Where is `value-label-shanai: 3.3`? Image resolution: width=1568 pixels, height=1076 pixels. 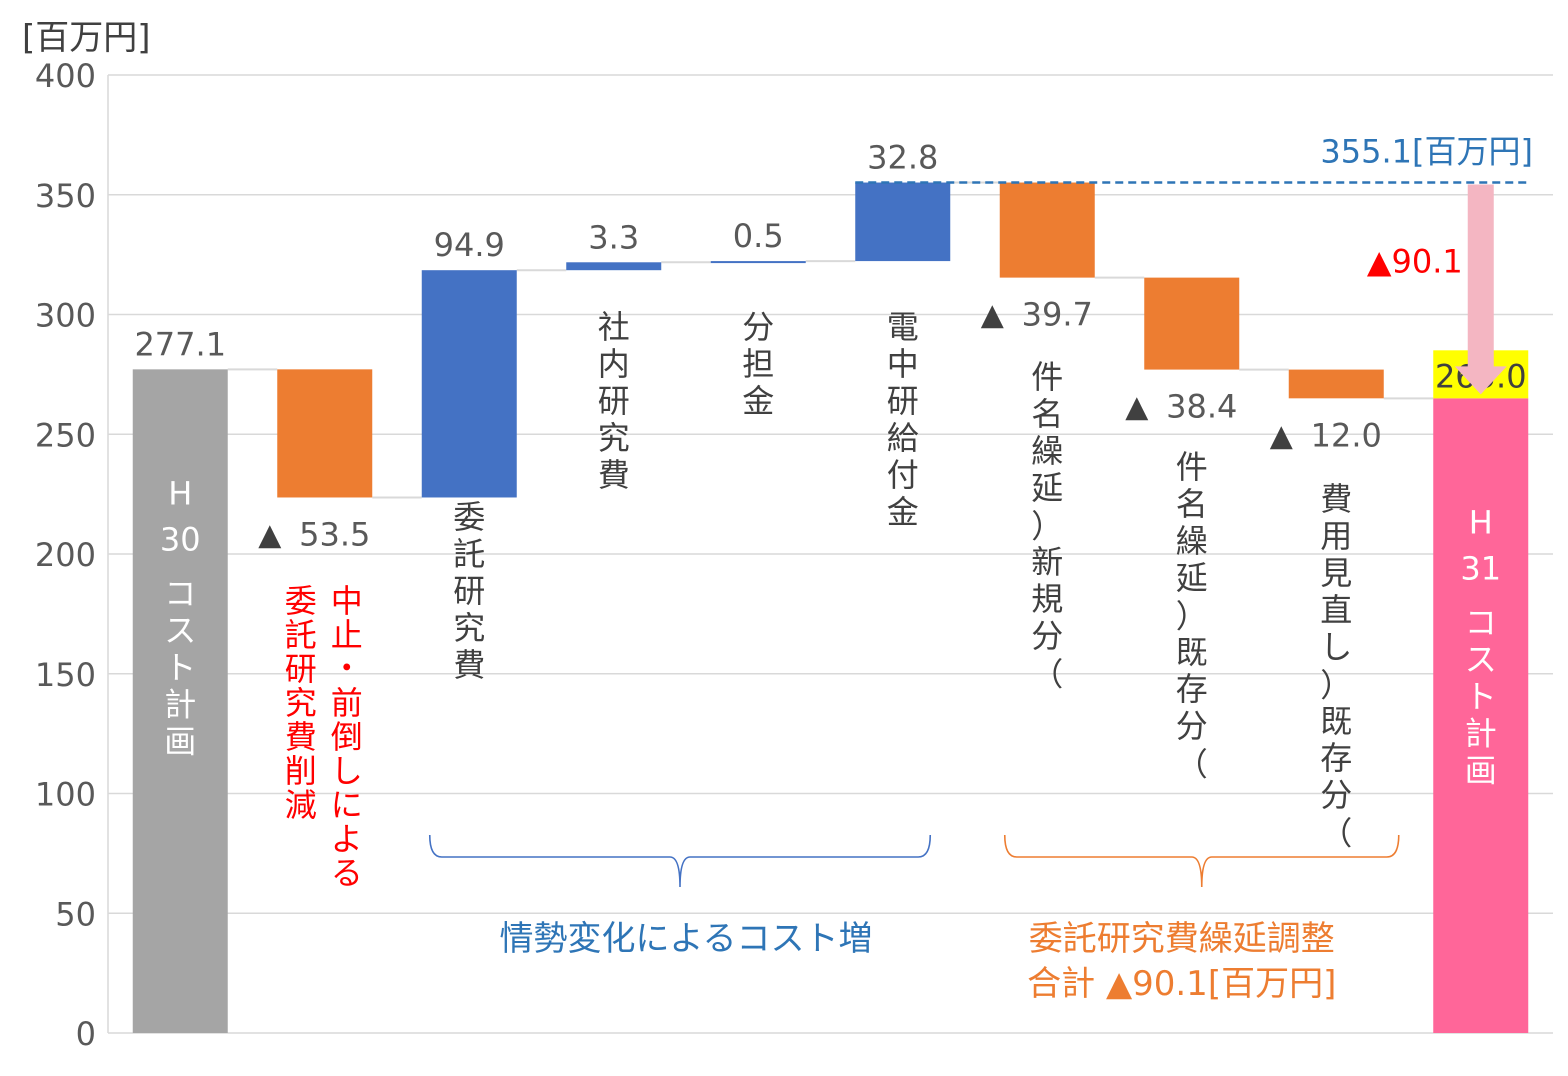 value-label-shanai: 3.3 is located at coordinates (613, 237).